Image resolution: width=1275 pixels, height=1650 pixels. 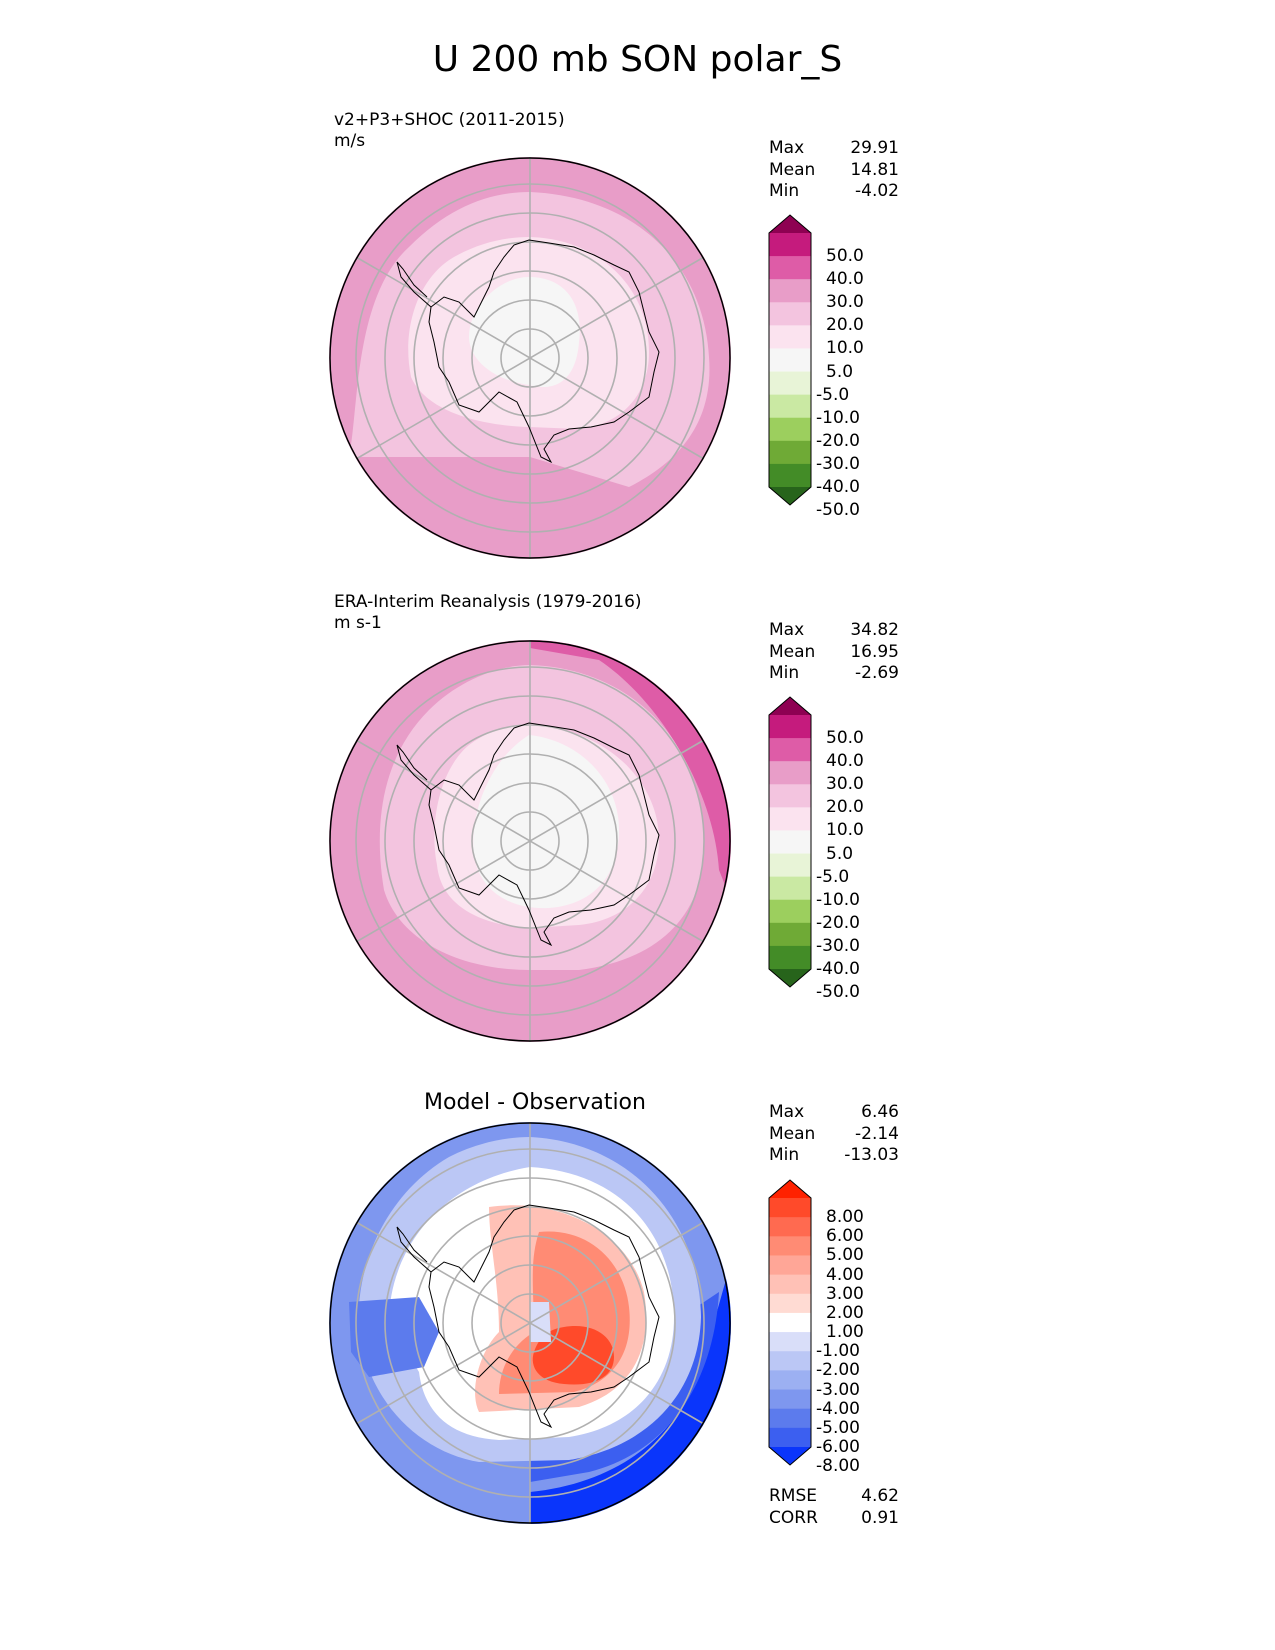 I want to click on map2-graticule, so click(x=530, y=841).